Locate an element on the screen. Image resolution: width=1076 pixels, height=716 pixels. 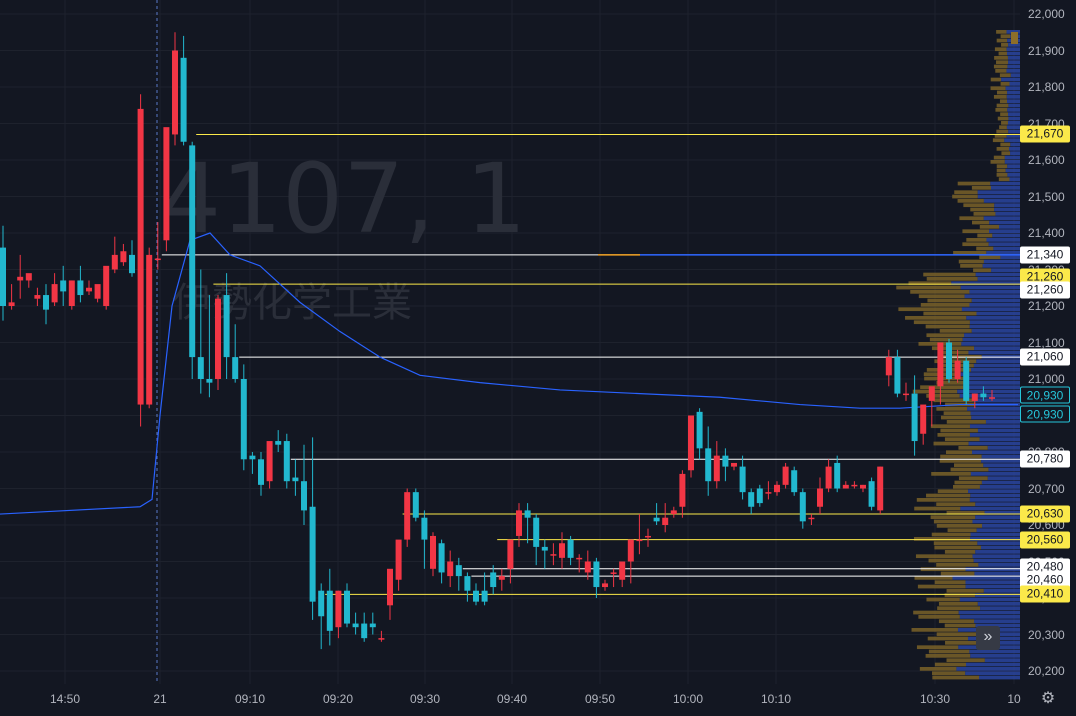
settings-gear-icon: ⚙ is located at coordinates (1048, 698).